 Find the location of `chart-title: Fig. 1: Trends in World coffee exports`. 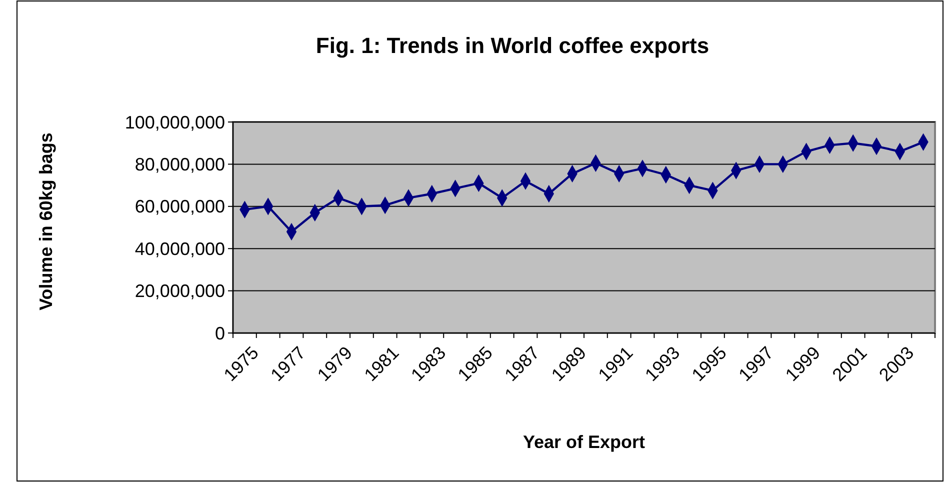

chart-title: Fig. 1: Trends in World coffee exports is located at coordinates (513, 45).